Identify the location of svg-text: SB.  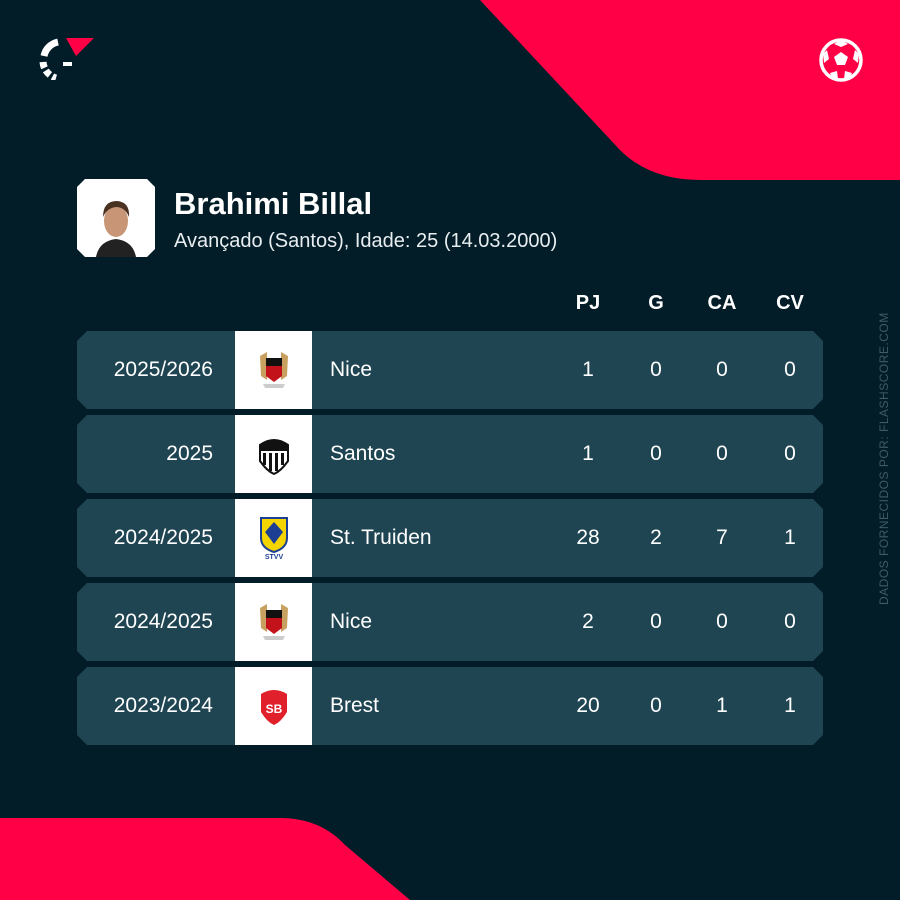
(273, 709).